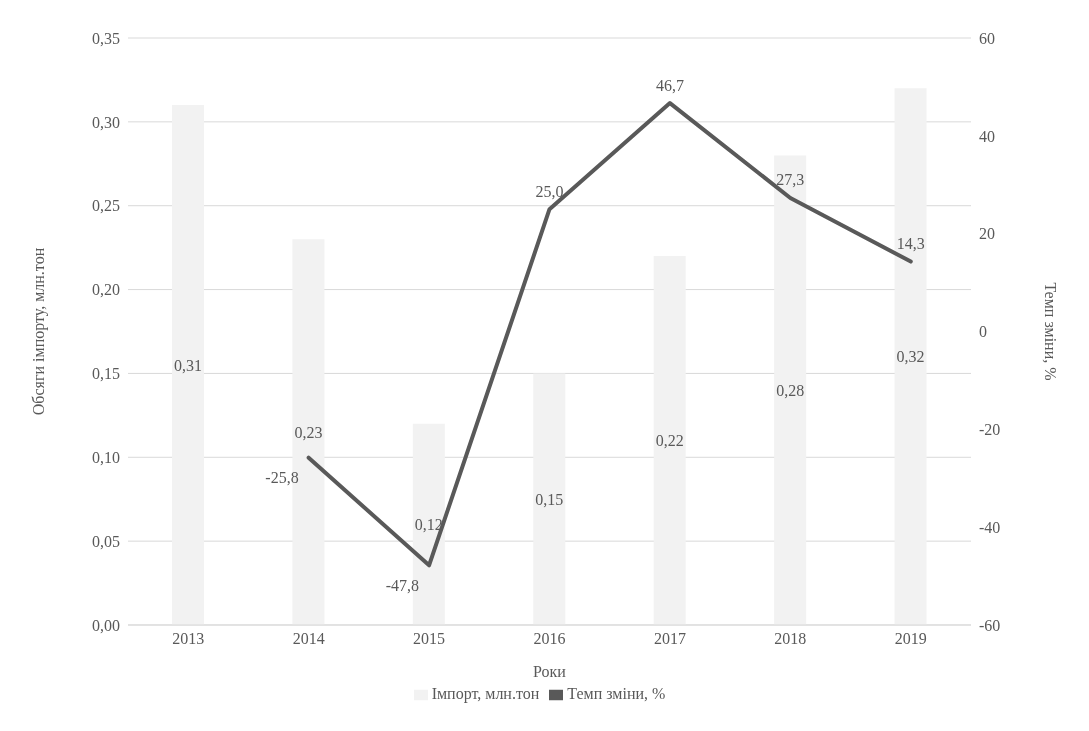  What do you see at coordinates (106, 206) in the screenshot?
I see `y-tick-label: 0,25` at bounding box center [106, 206].